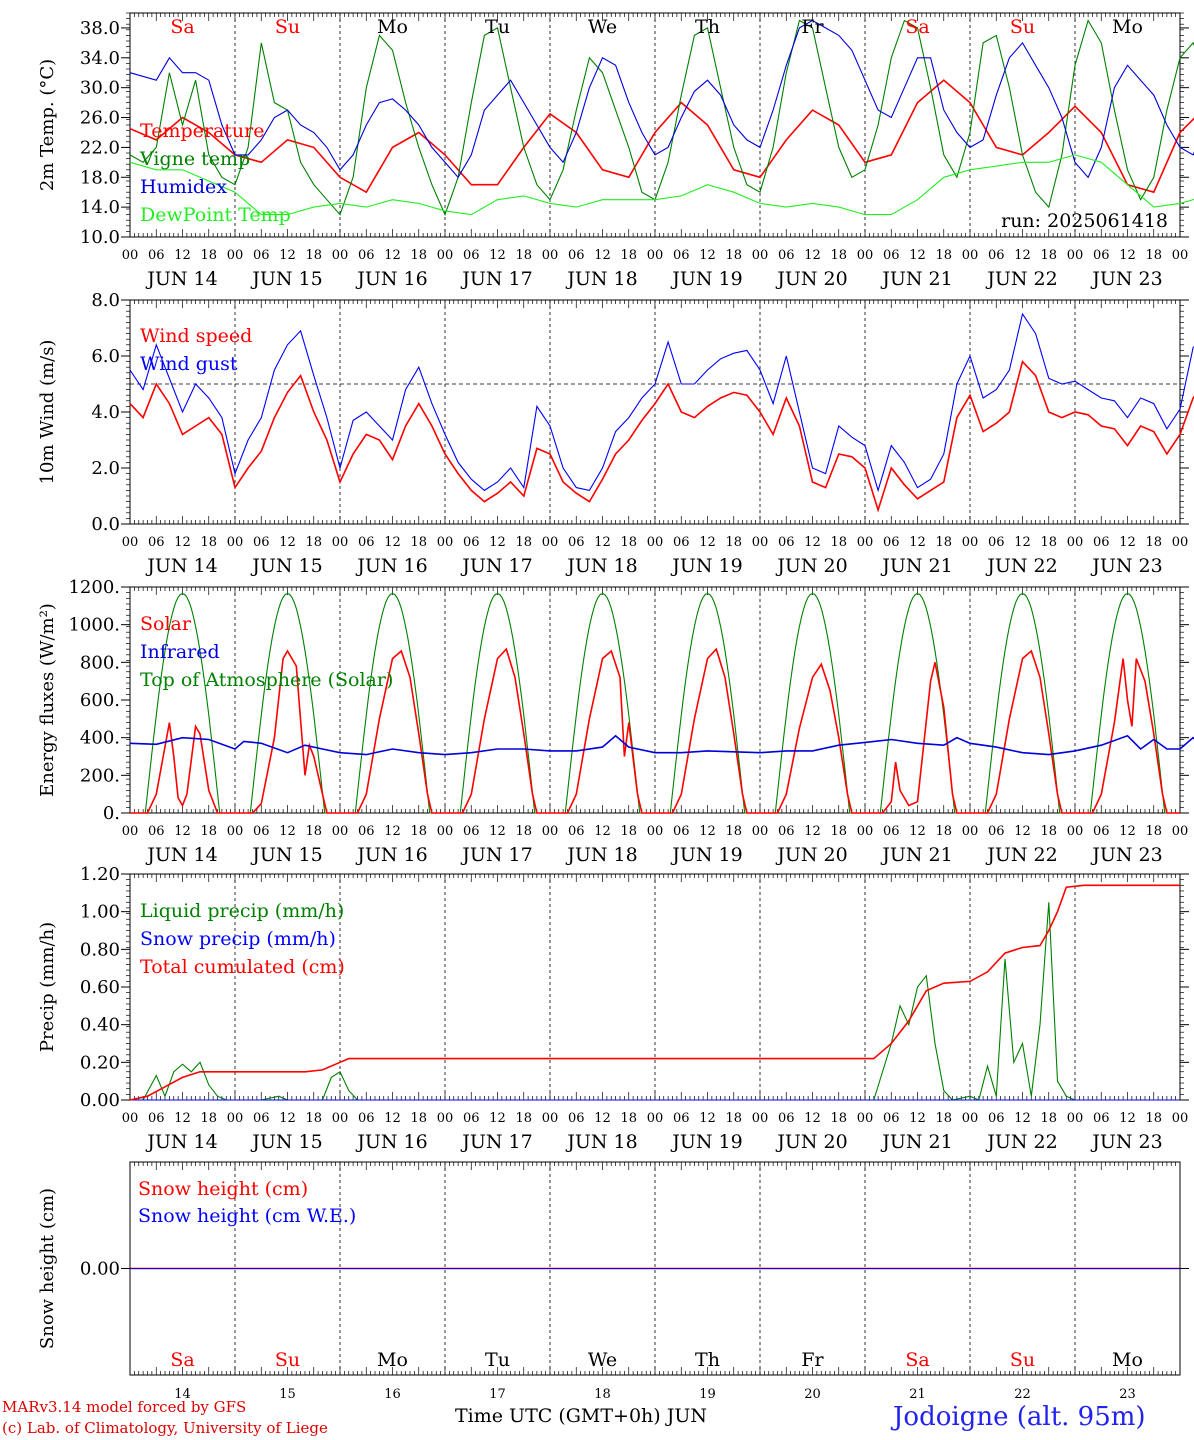  I want to click on day-number-bottom: 16, so click(392, 1394).